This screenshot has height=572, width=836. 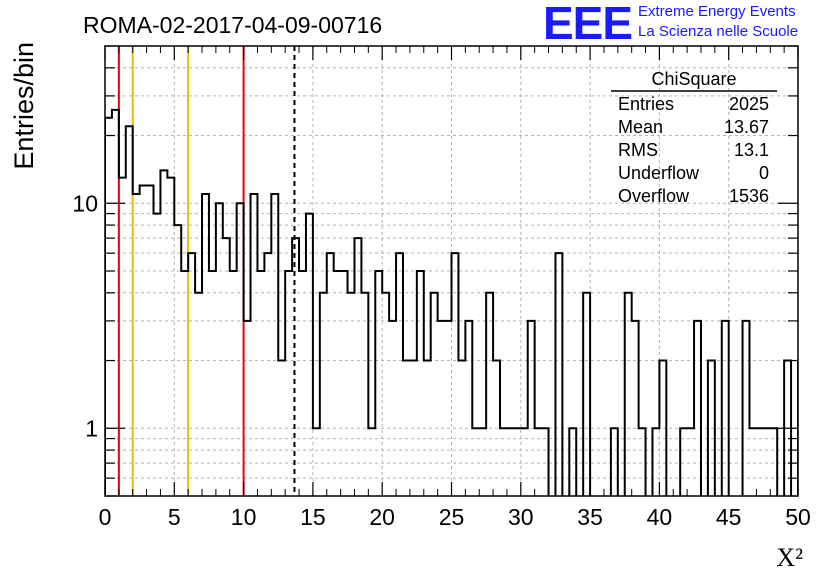 I want to click on stats-label: RMS, so click(x=638, y=150).